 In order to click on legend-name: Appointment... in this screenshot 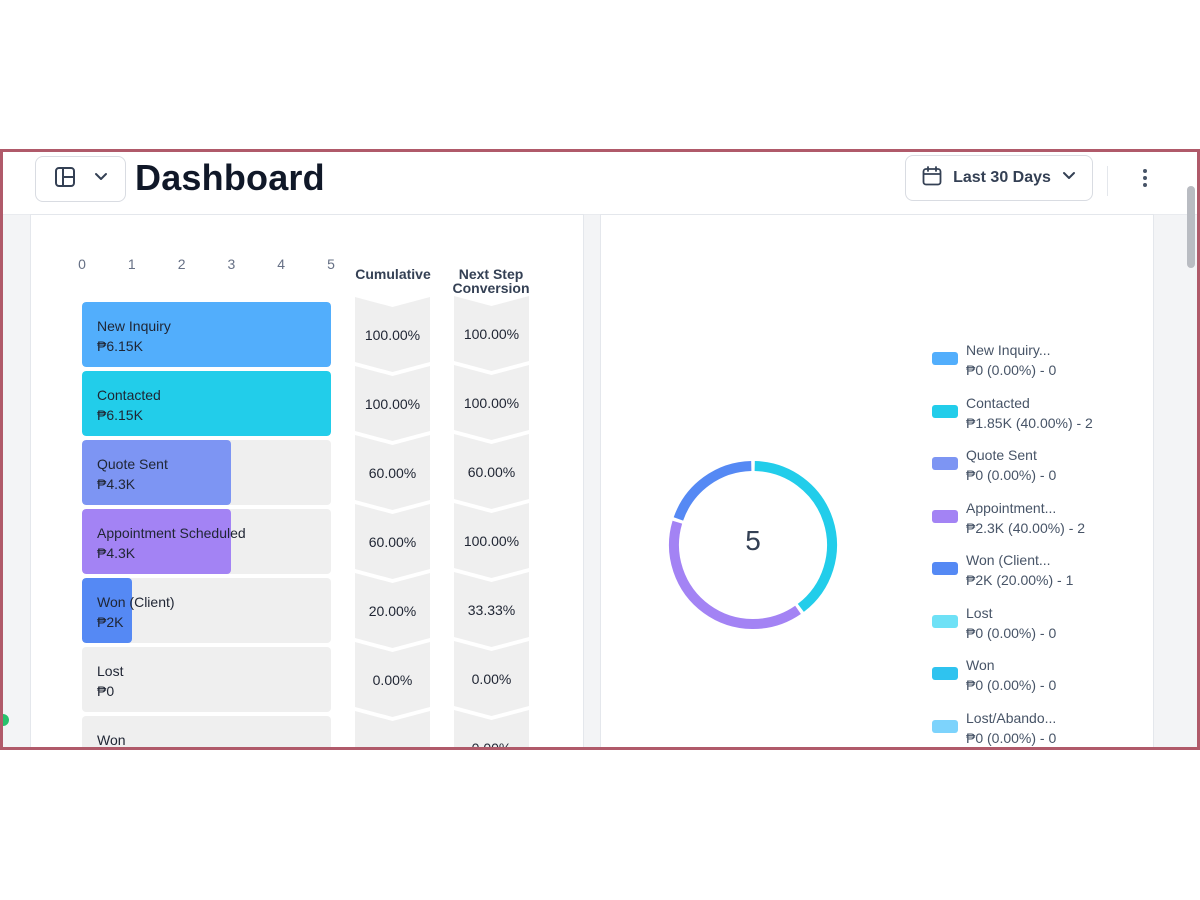, I will do `click(1011, 507)`.